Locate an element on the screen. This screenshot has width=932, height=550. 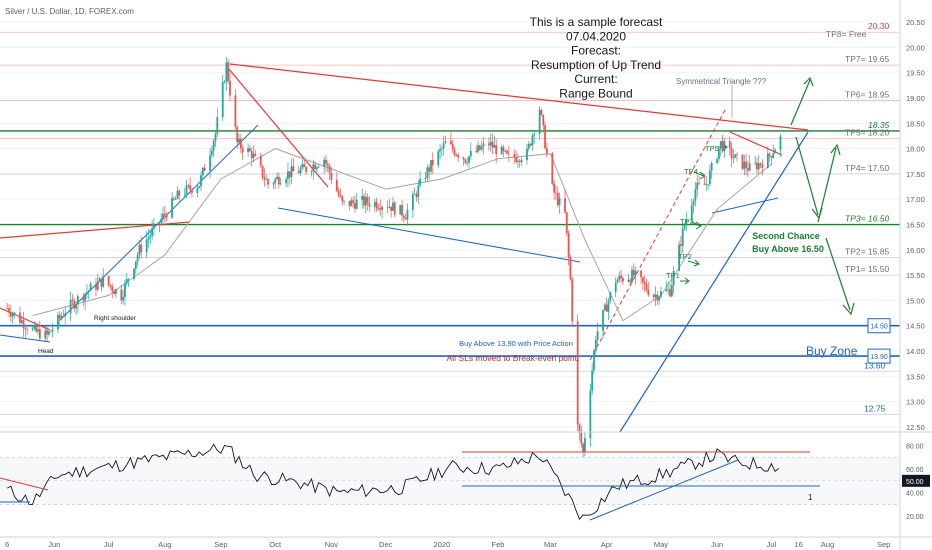
blue-neck-line is located at coordinates (429, 235).